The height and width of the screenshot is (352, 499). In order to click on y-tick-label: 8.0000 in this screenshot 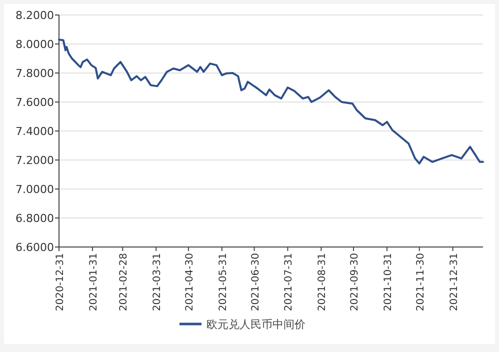, I will do `click(35, 44)`.